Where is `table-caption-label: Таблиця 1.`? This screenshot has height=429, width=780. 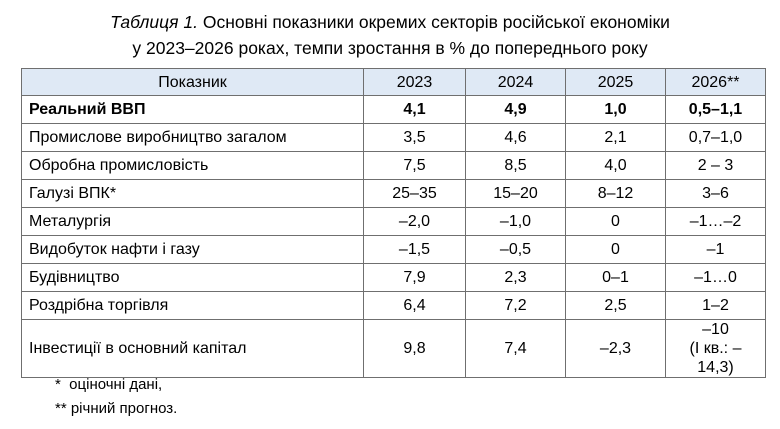 table-caption-label: Таблиця 1. is located at coordinates (154, 22).